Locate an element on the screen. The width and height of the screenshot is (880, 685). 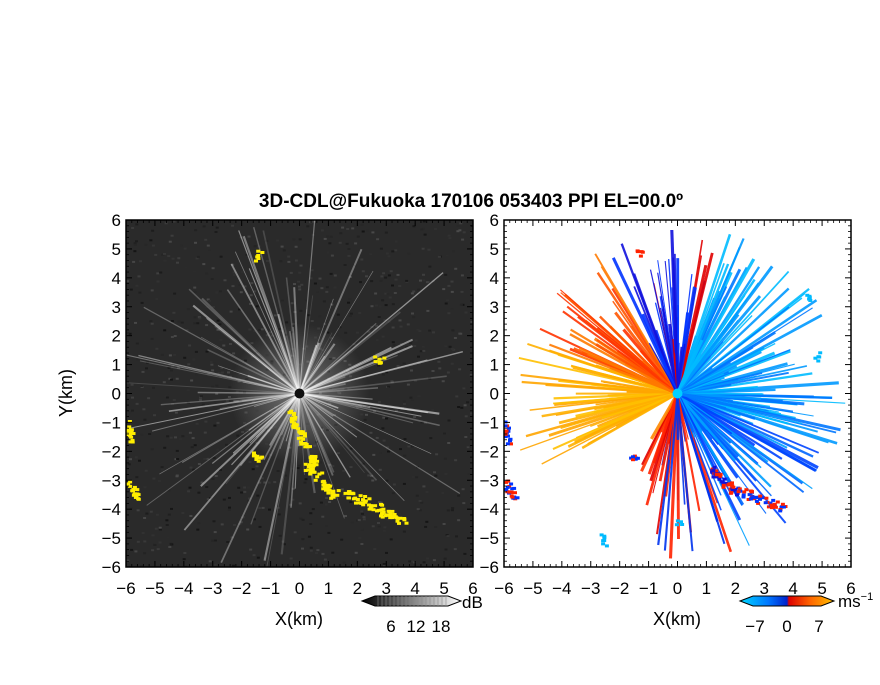
x-tick-label: −5 is located at coordinates (532, 588).